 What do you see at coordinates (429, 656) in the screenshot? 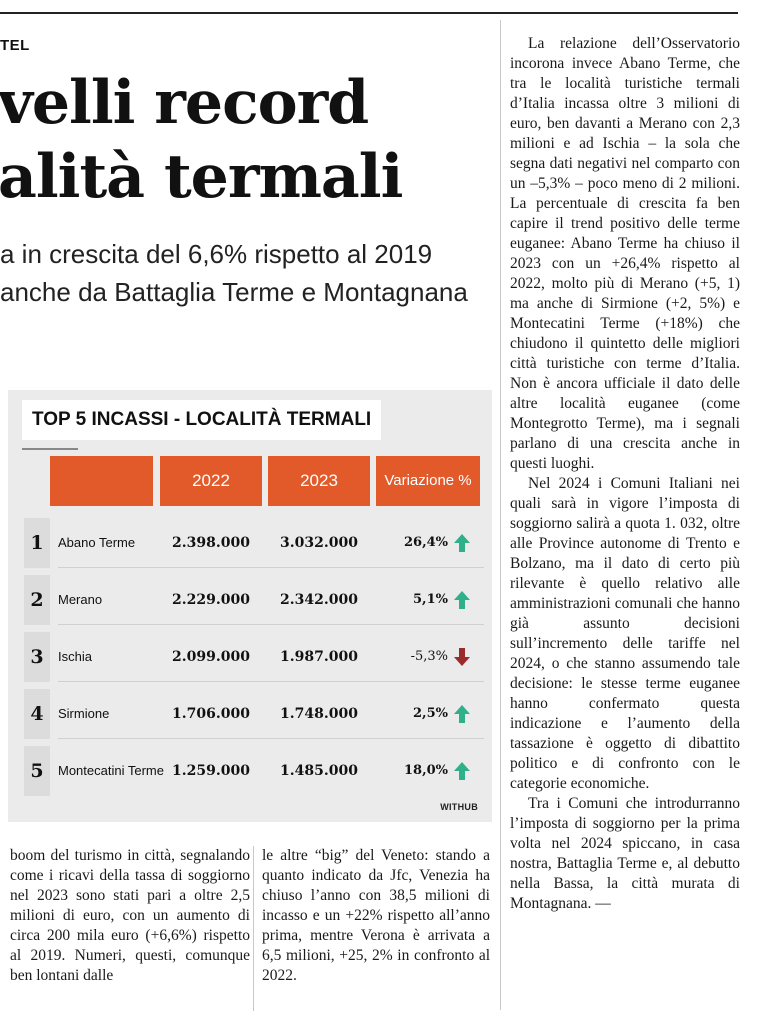
I see `variation-value: -5,3%` at bounding box center [429, 656].